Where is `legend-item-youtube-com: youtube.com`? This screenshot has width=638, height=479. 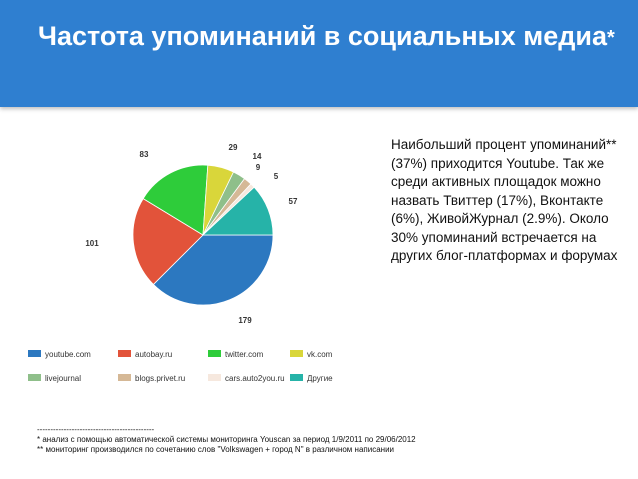 legend-item-youtube-com: youtube.com is located at coordinates (59, 355).